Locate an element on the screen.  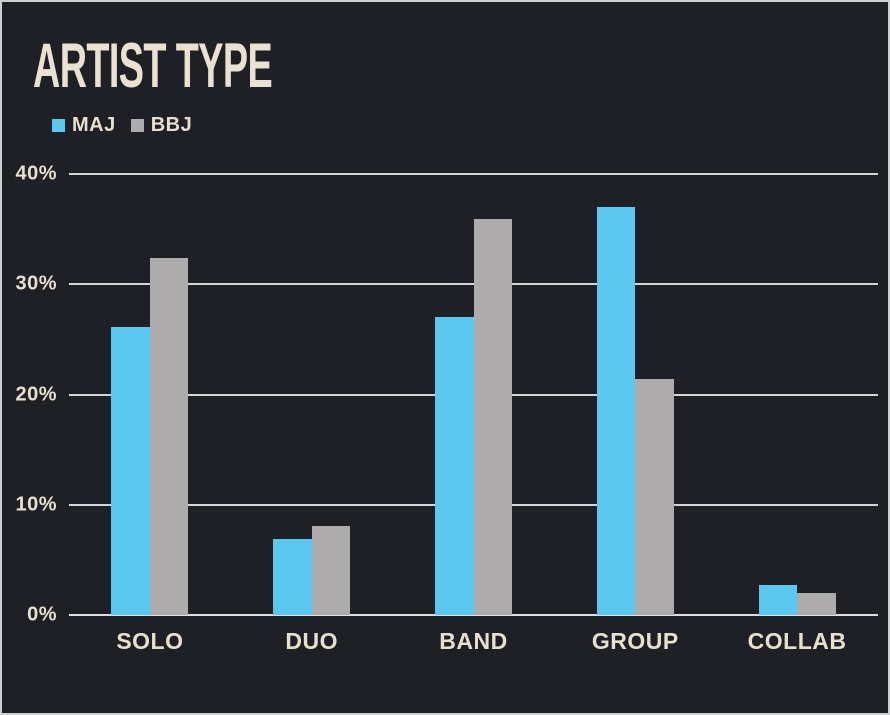
y-axis-label-20pct: 20% is located at coordinates (36, 394).